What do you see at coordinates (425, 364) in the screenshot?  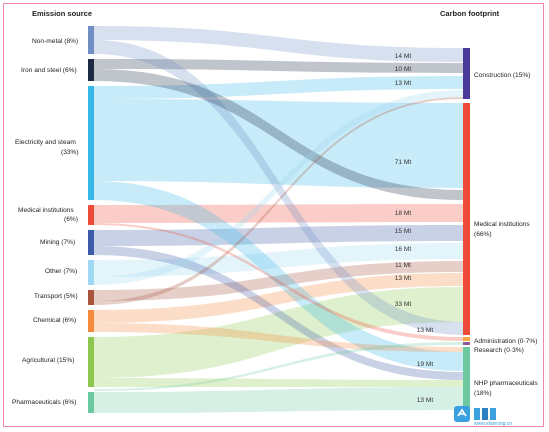 I see `flow-label: 19 Mt` at bounding box center [425, 364].